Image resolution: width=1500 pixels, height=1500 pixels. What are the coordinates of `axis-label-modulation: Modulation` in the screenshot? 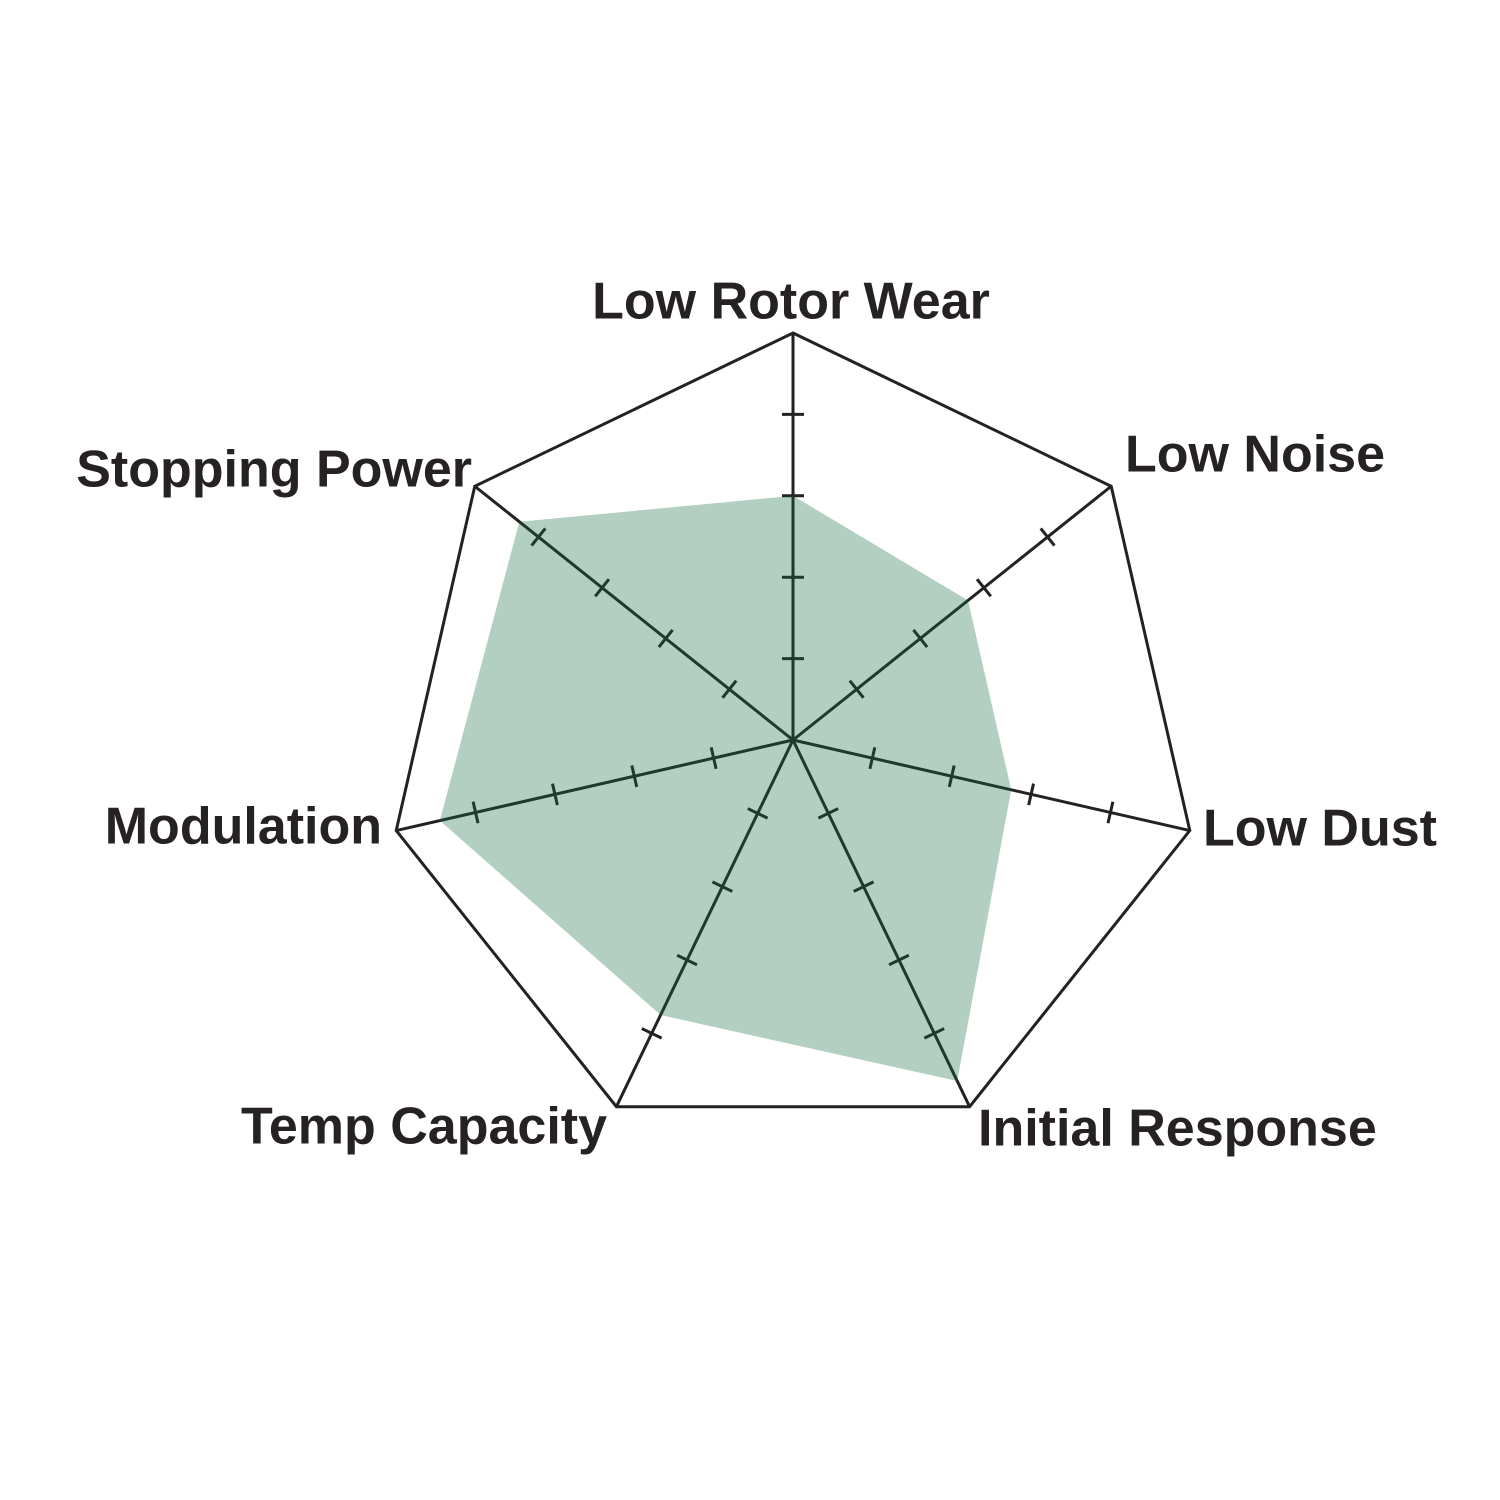 It's located at (243, 826).